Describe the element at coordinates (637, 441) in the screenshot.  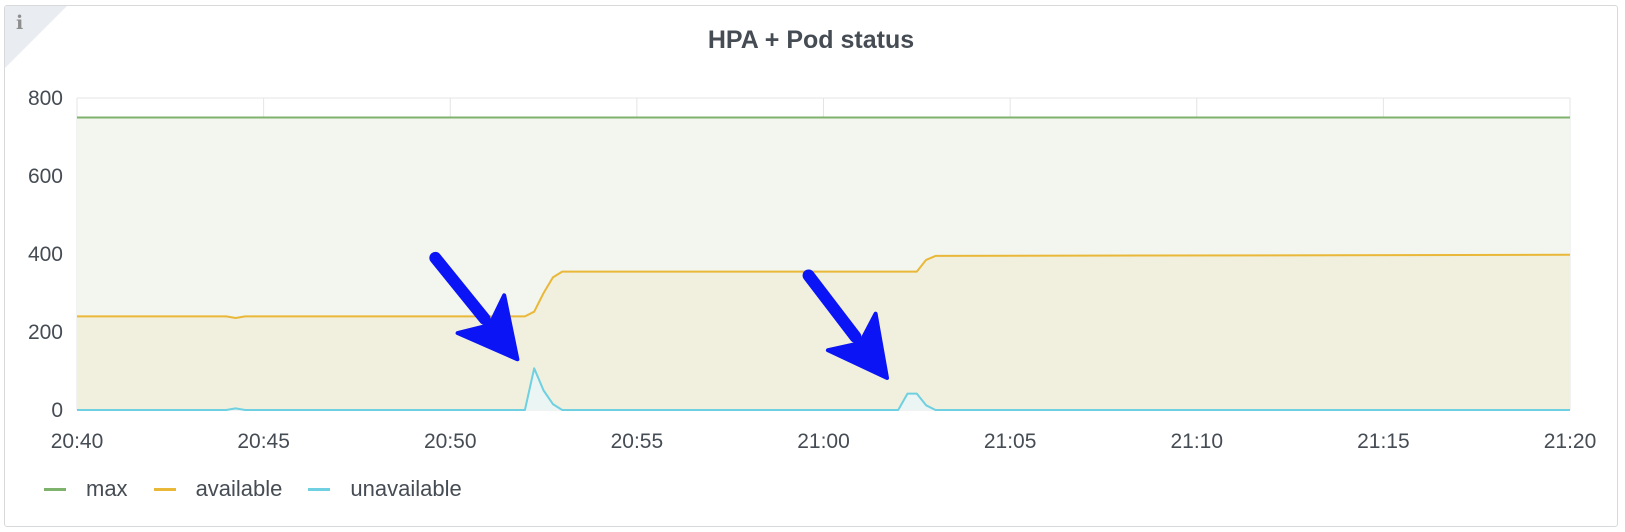
I see `x-tick-label: 20:55` at that location.